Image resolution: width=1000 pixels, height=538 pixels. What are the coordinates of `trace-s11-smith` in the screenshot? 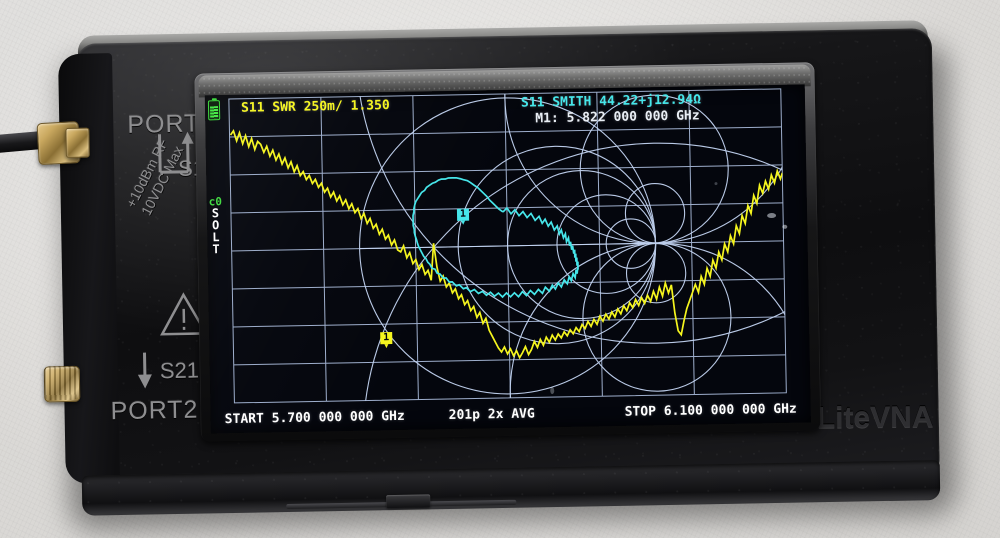 It's located at (495, 237).